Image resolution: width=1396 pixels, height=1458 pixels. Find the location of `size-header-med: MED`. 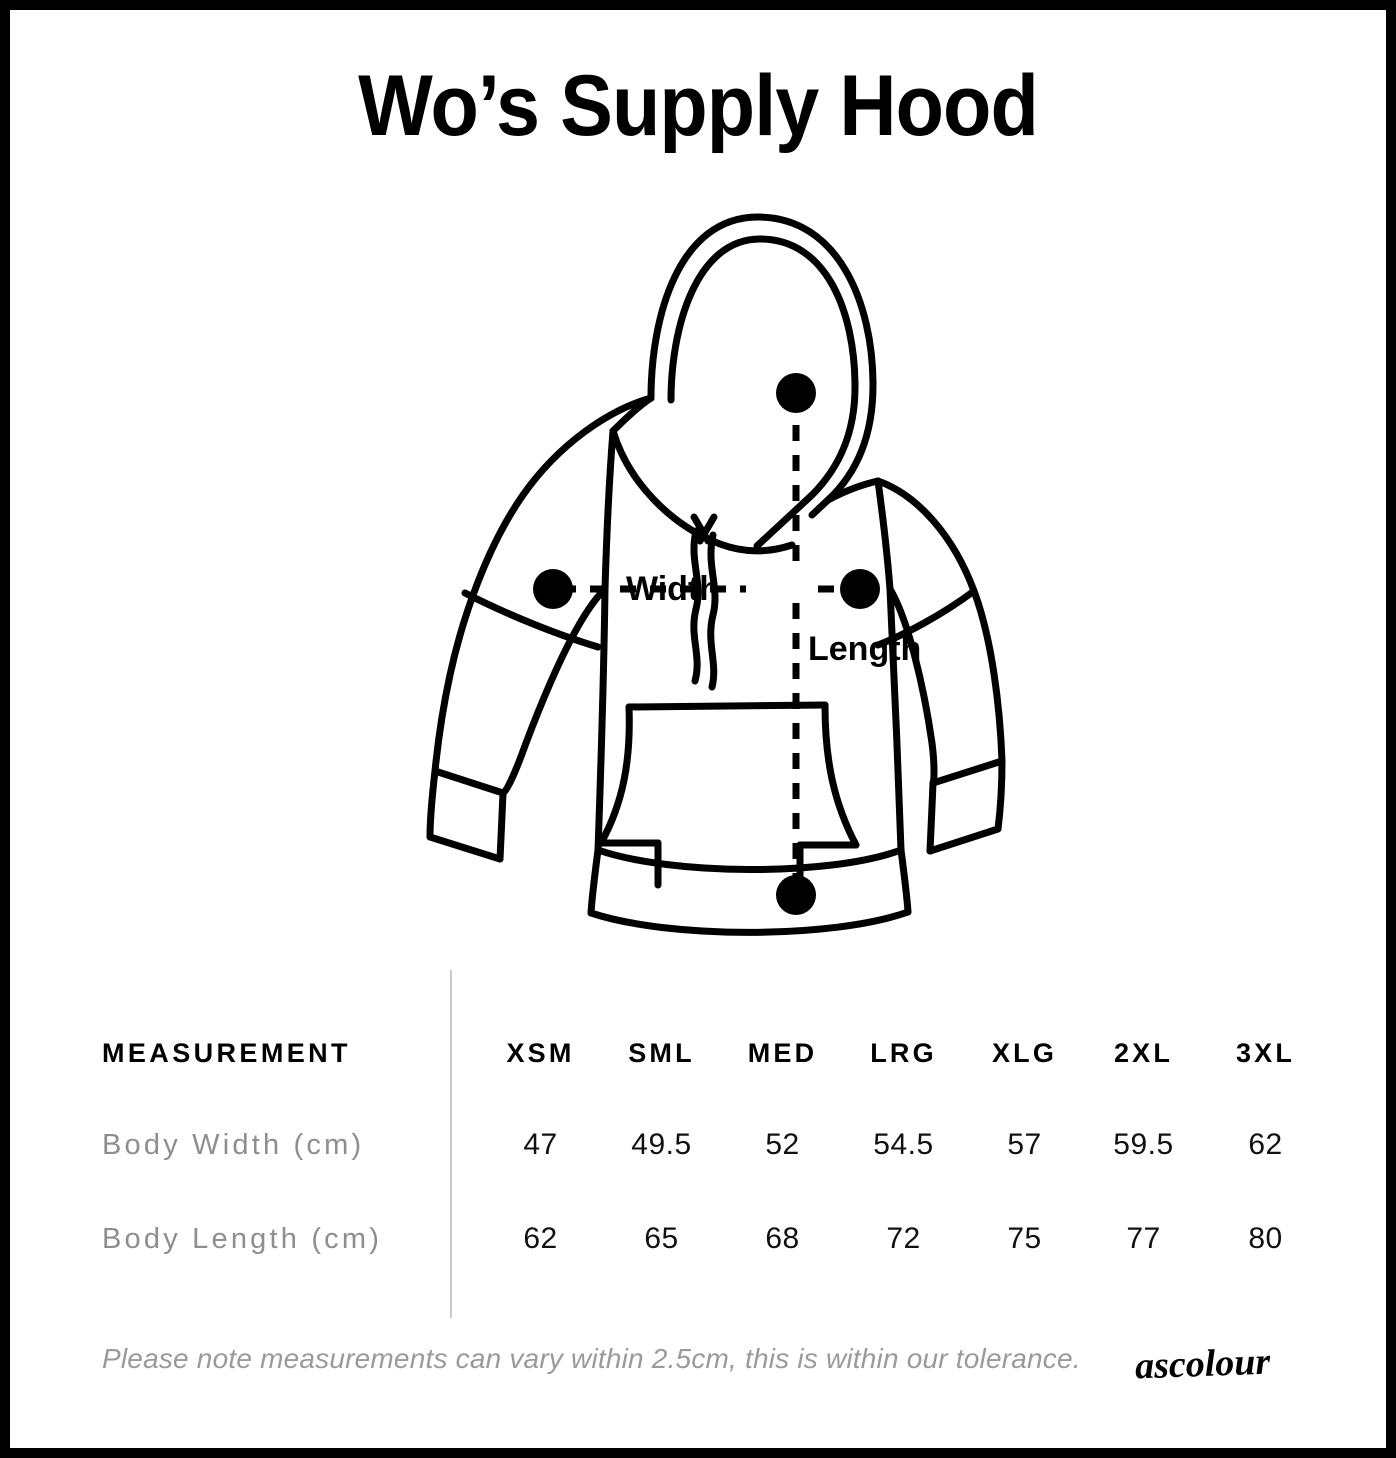

size-header-med: MED is located at coordinates (782, 1053).